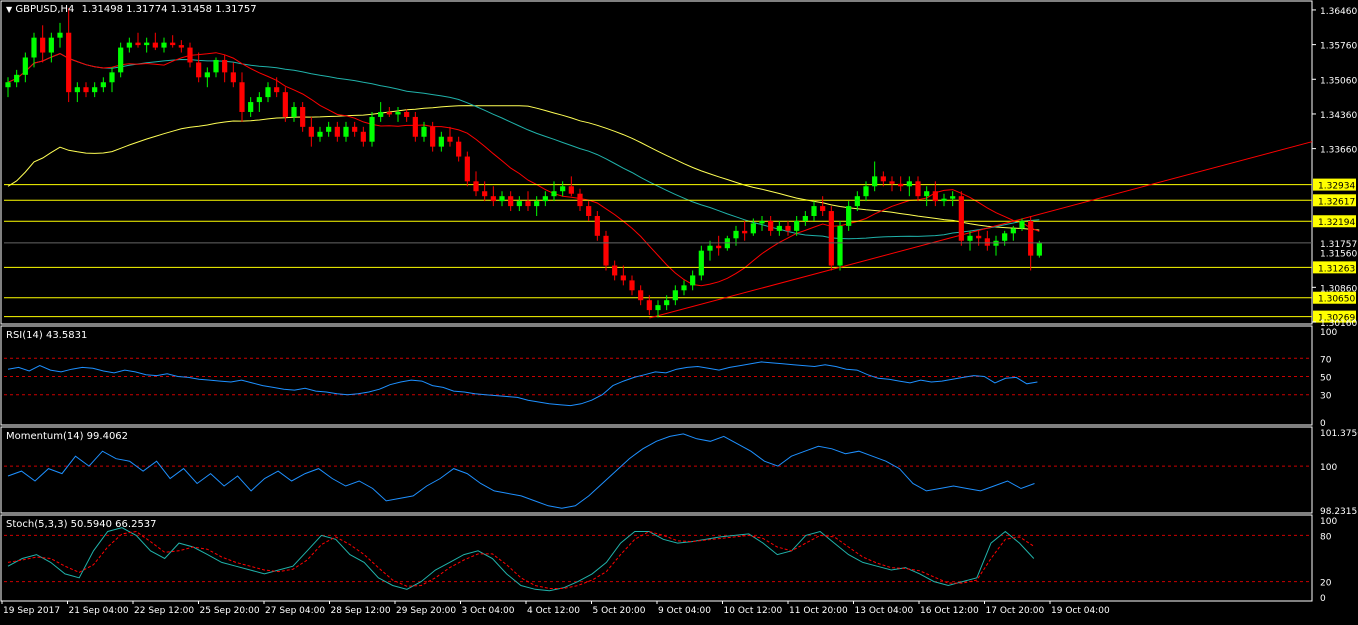 Image resolution: width=1358 pixels, height=625 pixels. I want to click on trend-line, so click(981, 230).